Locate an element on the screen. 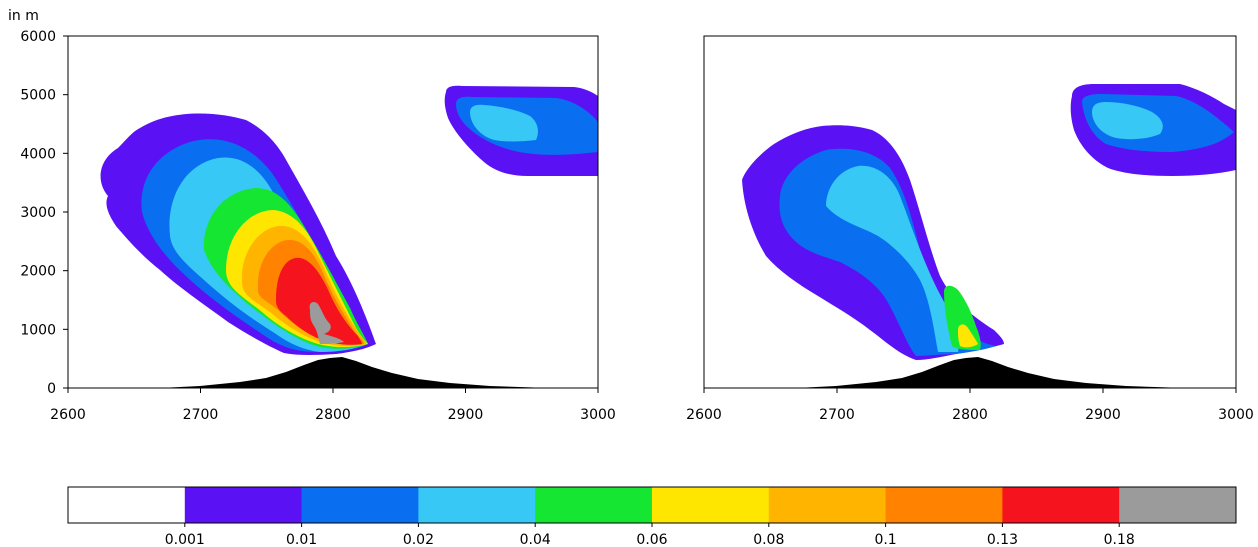 The image size is (1258, 547). left-y-tick-label: 3000 is located at coordinates (38, 213).